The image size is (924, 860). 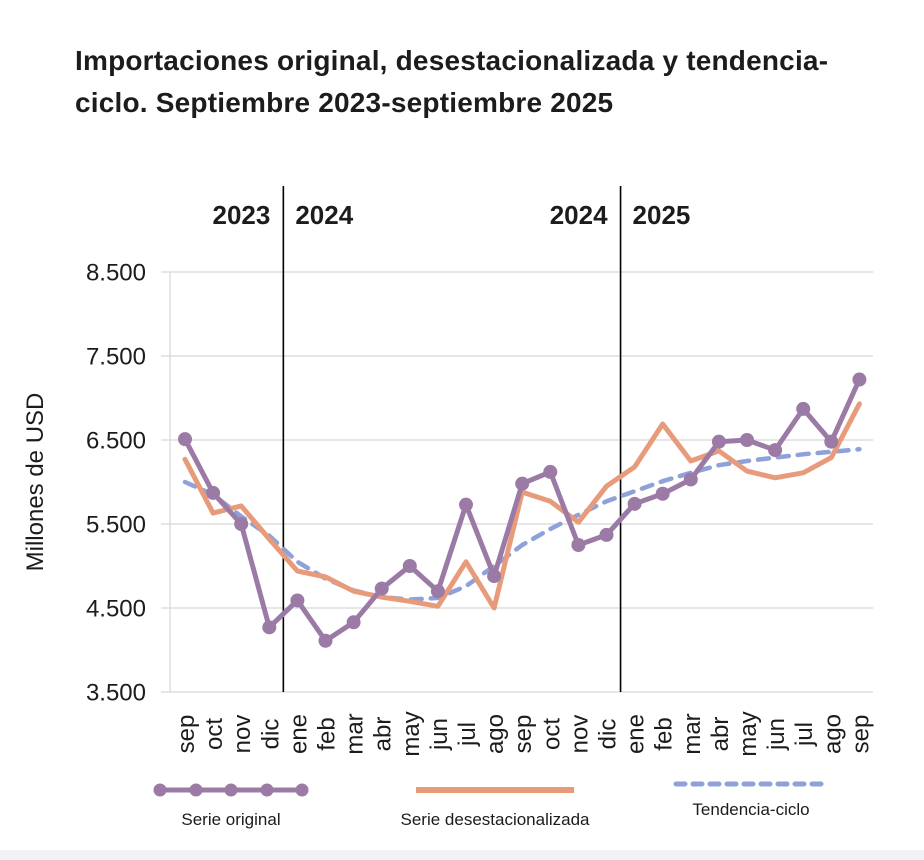 I want to click on y-axis-title: Millones de USD, so click(x=35, y=482).